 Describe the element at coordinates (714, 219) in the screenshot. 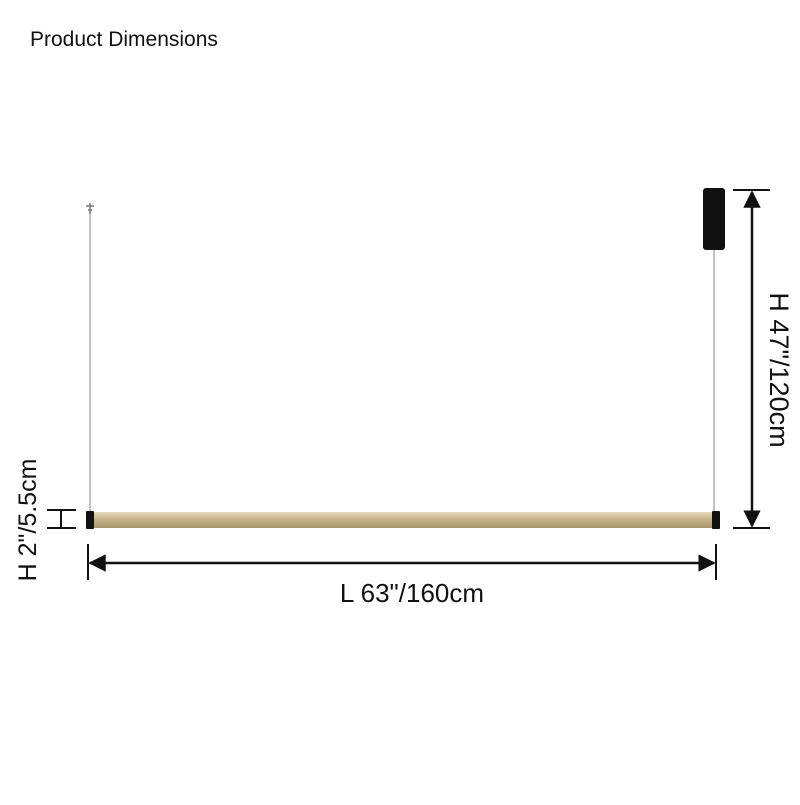

I see `canopy` at that location.